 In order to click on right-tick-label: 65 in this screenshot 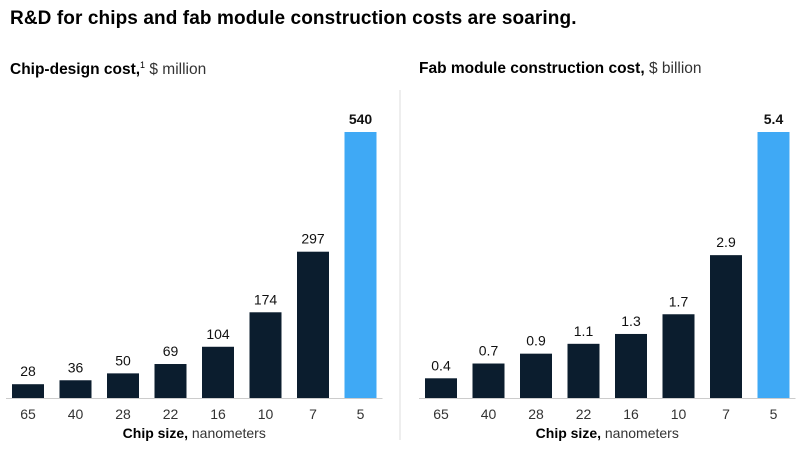, I will do `click(441, 414)`.